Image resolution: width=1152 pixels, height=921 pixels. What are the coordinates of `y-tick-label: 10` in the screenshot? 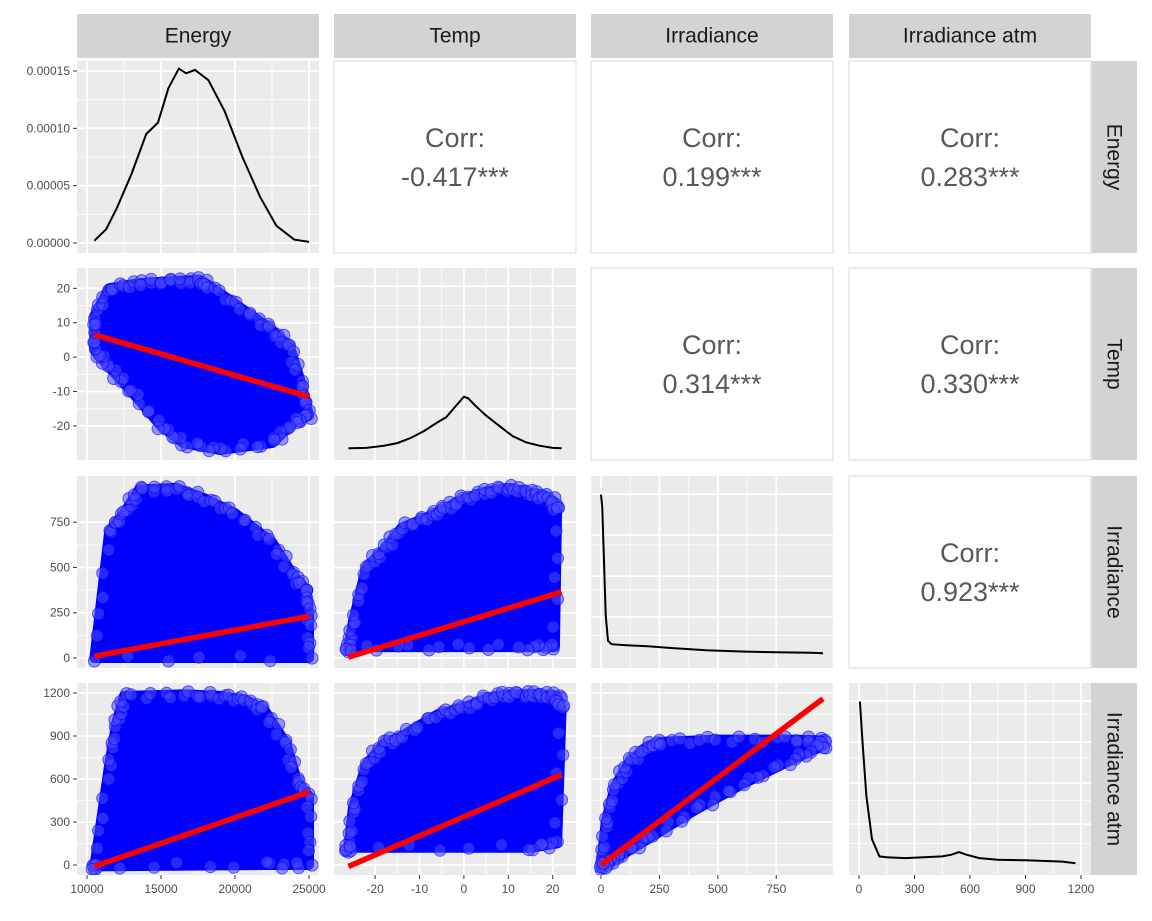 It's located at (64, 323).